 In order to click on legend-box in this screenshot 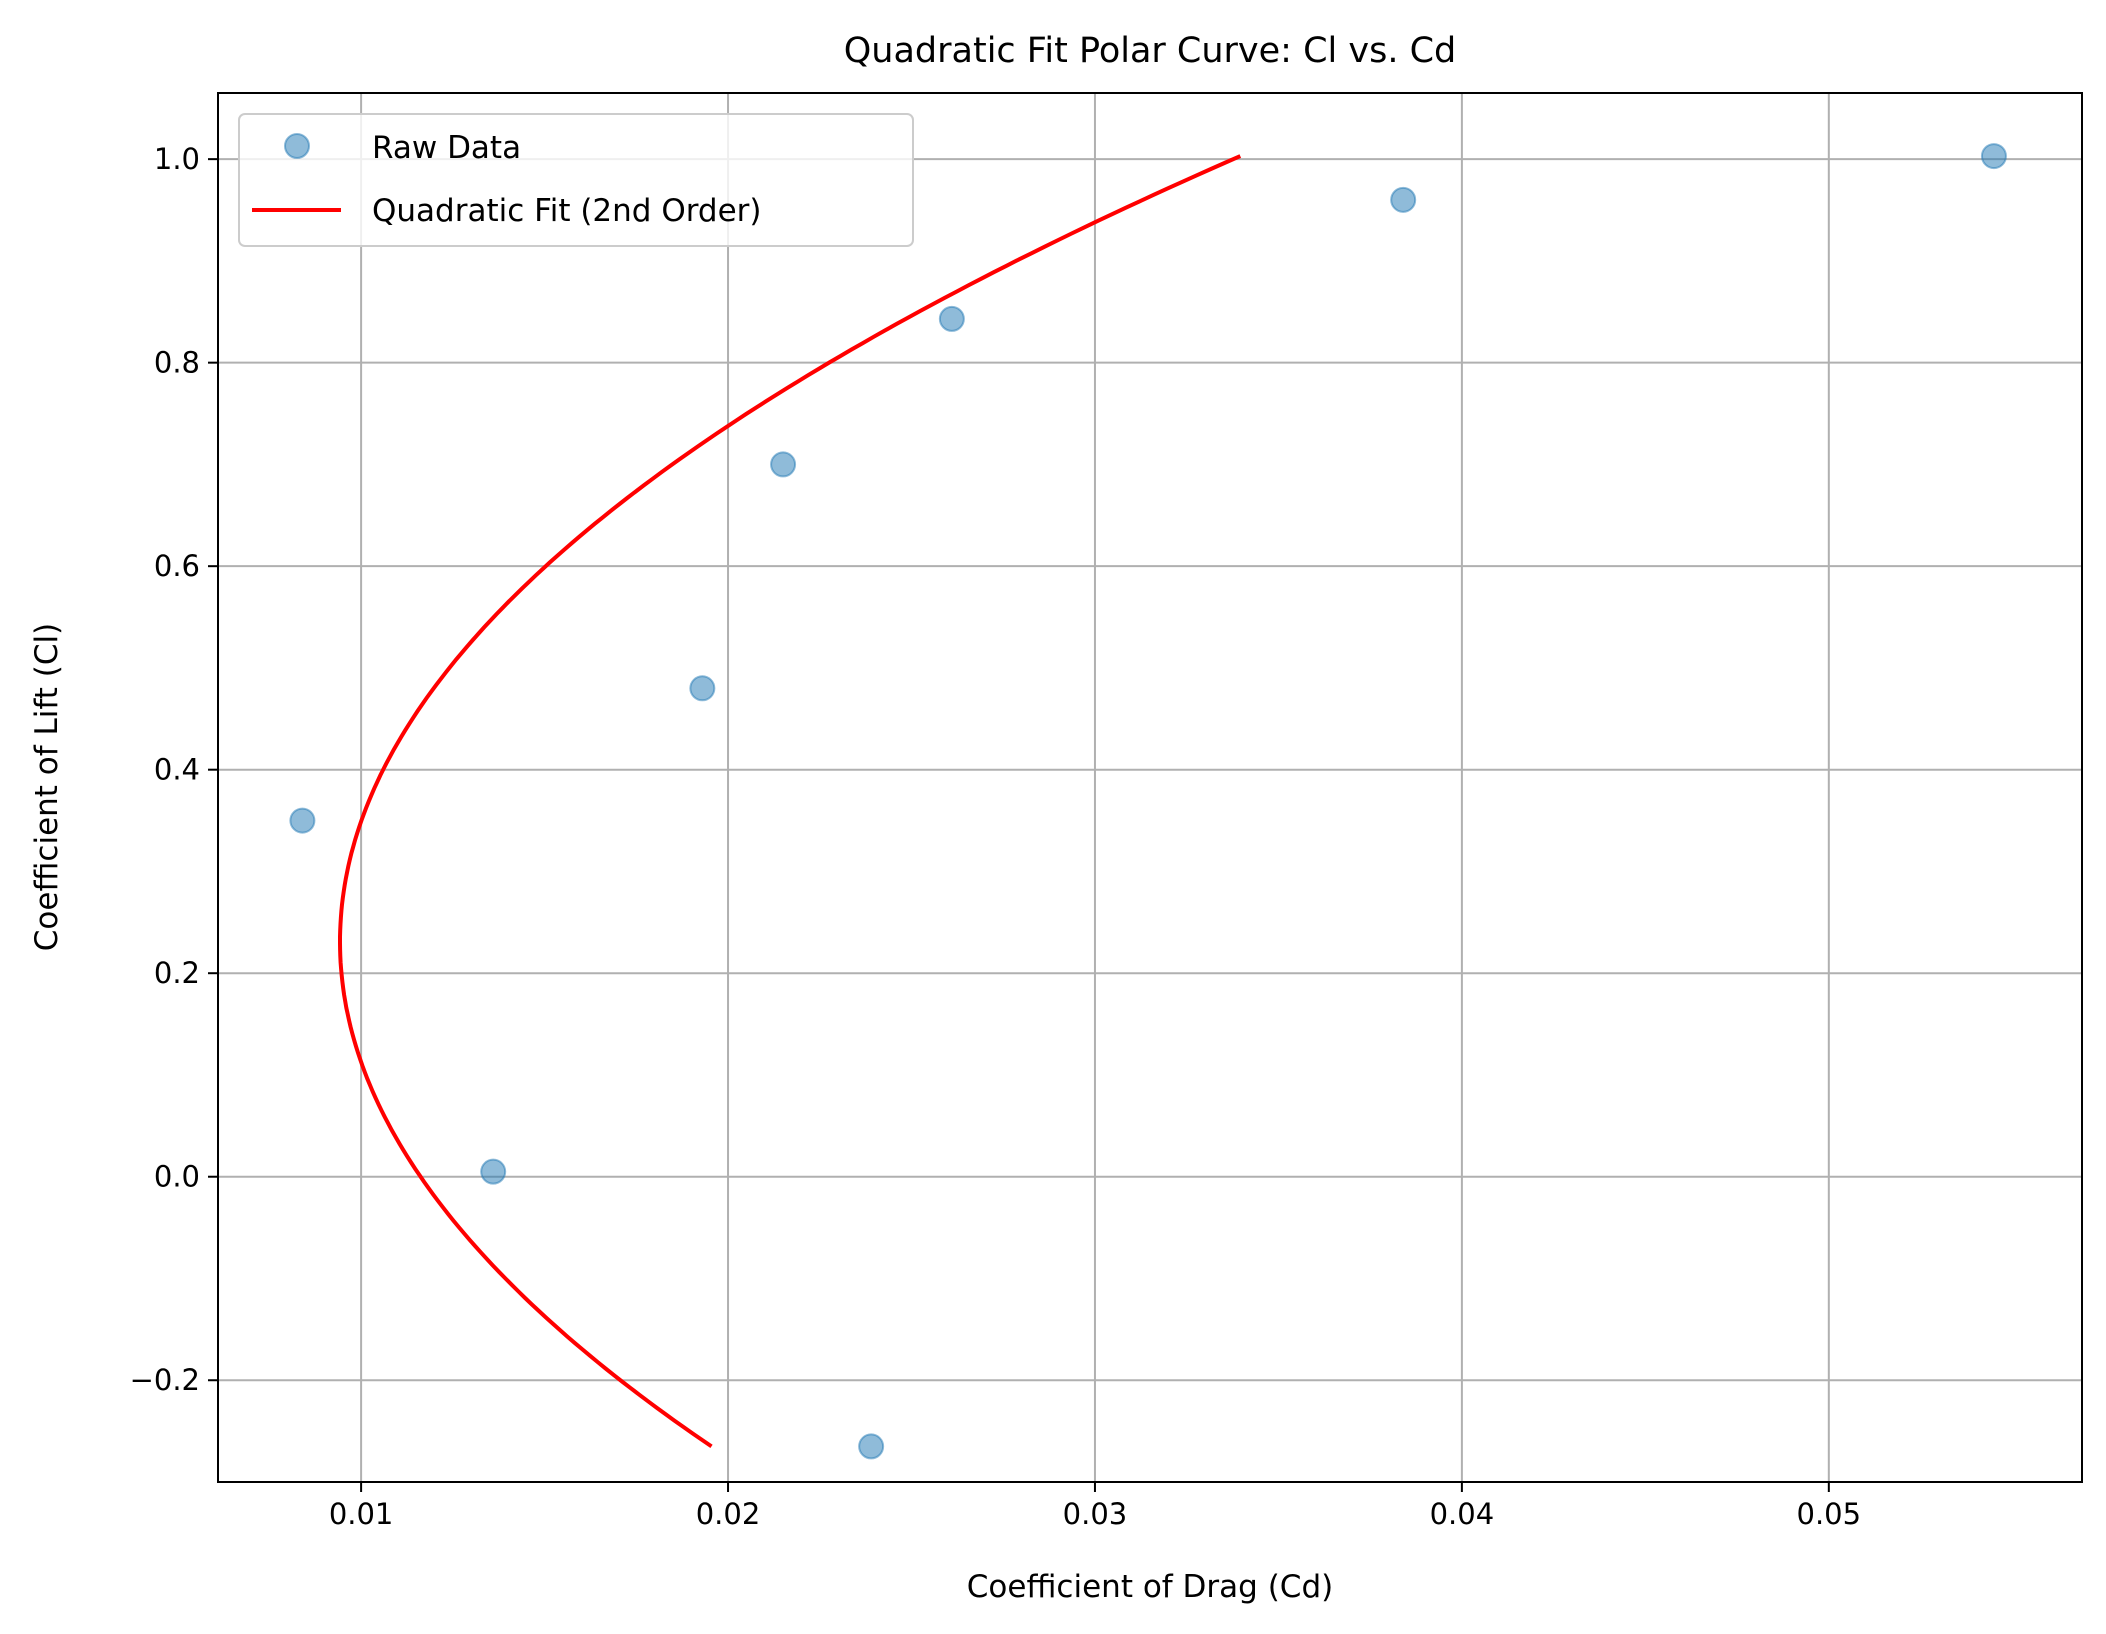, I will do `click(576, 180)`.